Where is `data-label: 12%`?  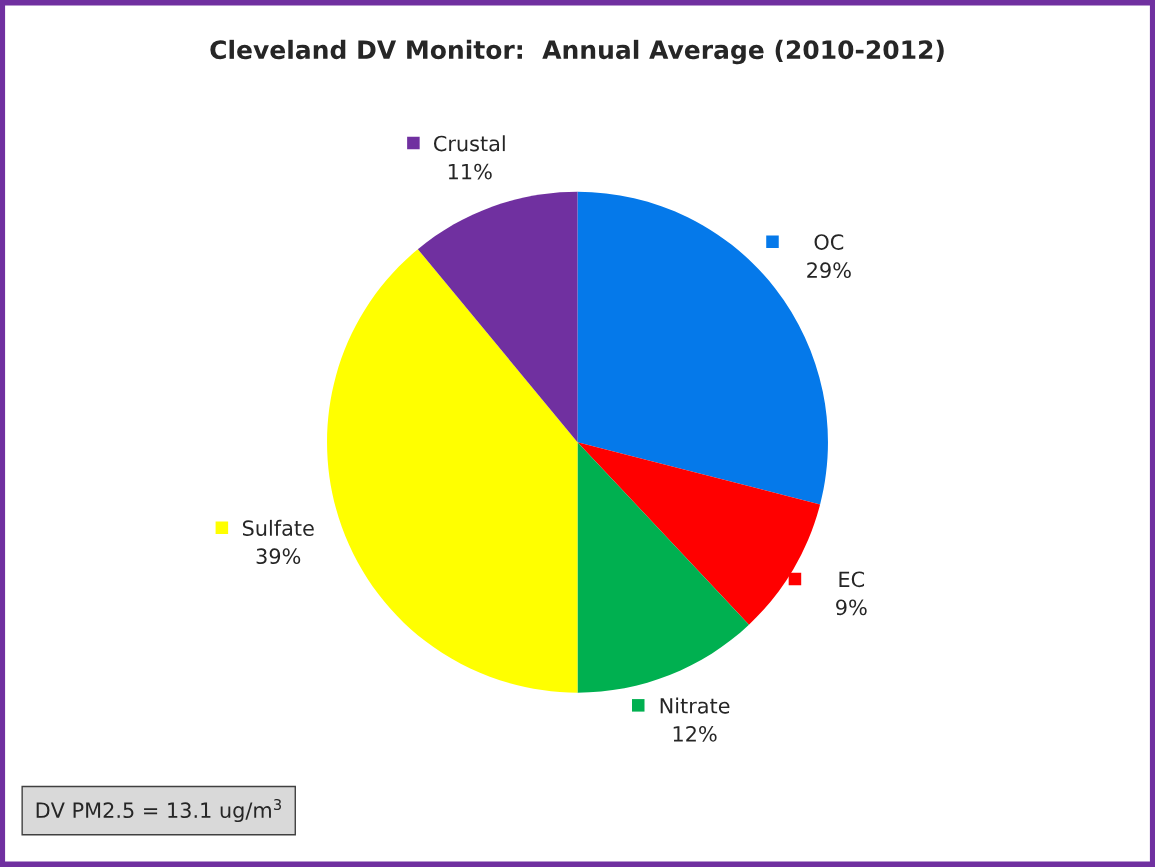
data-label: 12% is located at coordinates (695, 733).